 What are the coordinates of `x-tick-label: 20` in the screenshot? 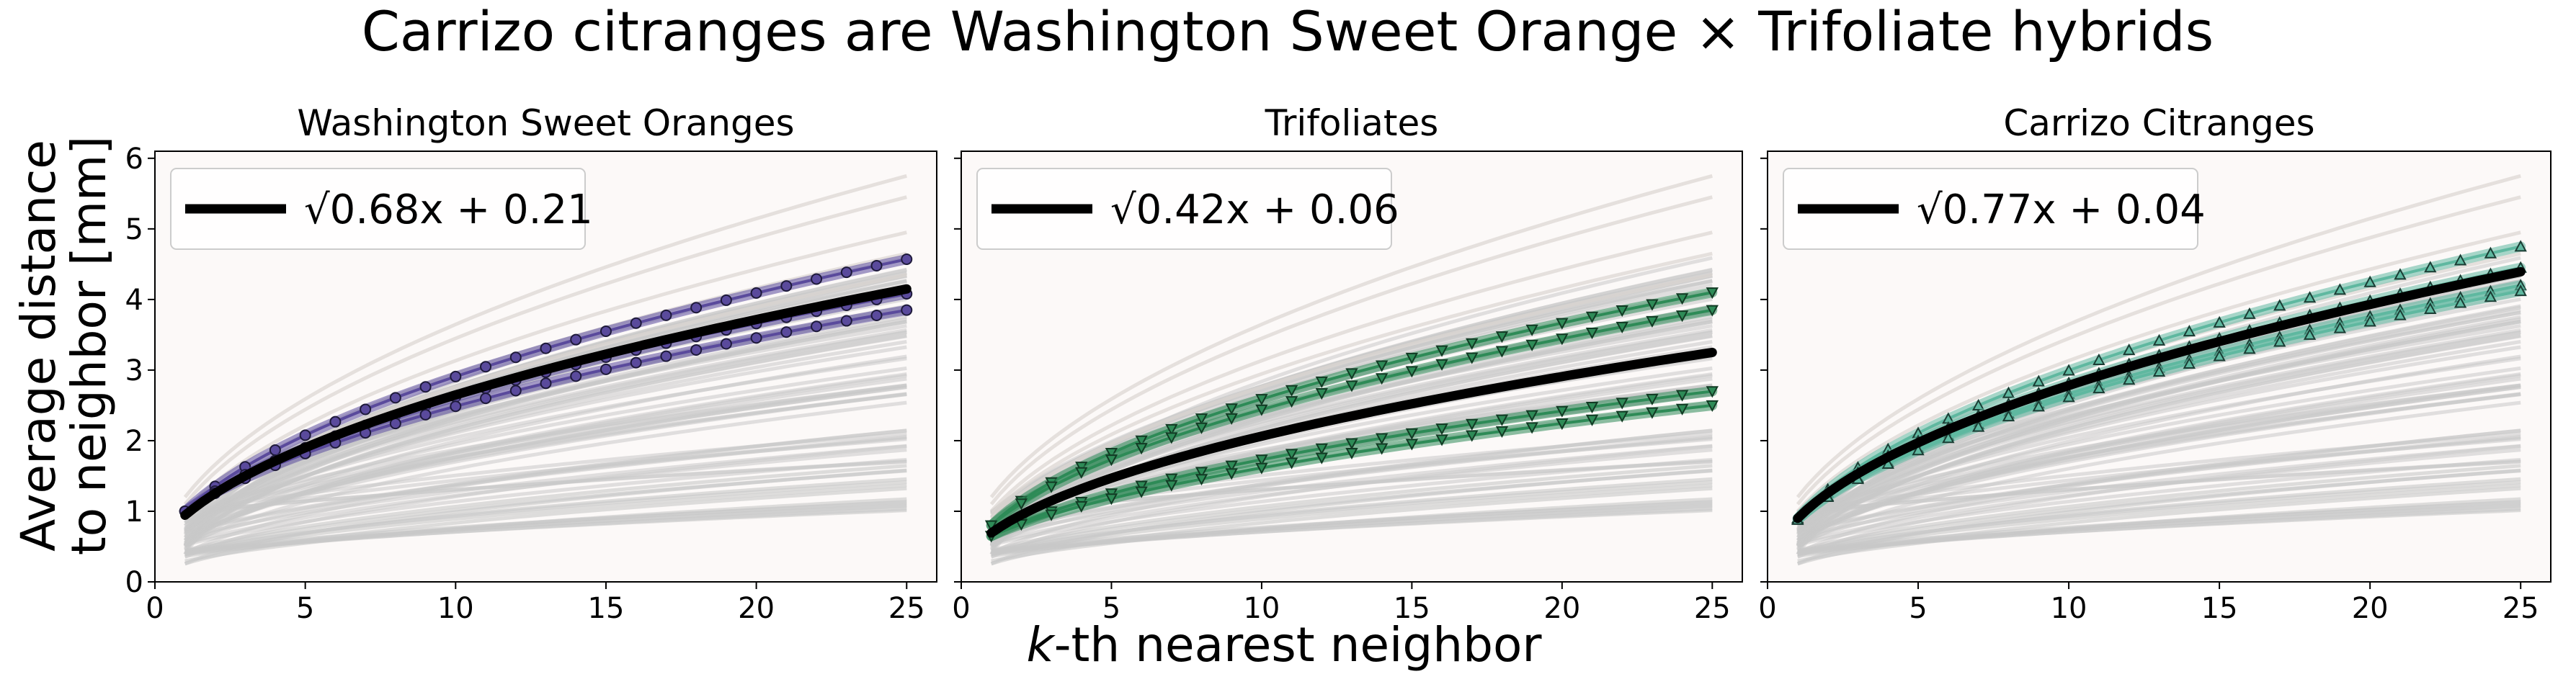 It's located at (2370, 608).